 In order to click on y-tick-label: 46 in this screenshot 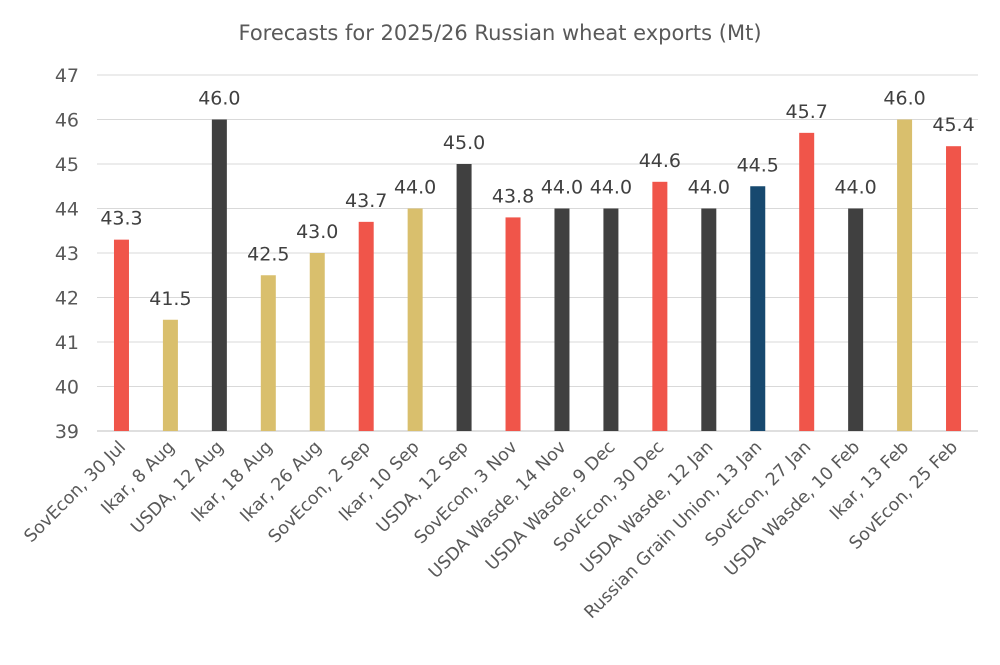, I will do `click(67, 121)`.